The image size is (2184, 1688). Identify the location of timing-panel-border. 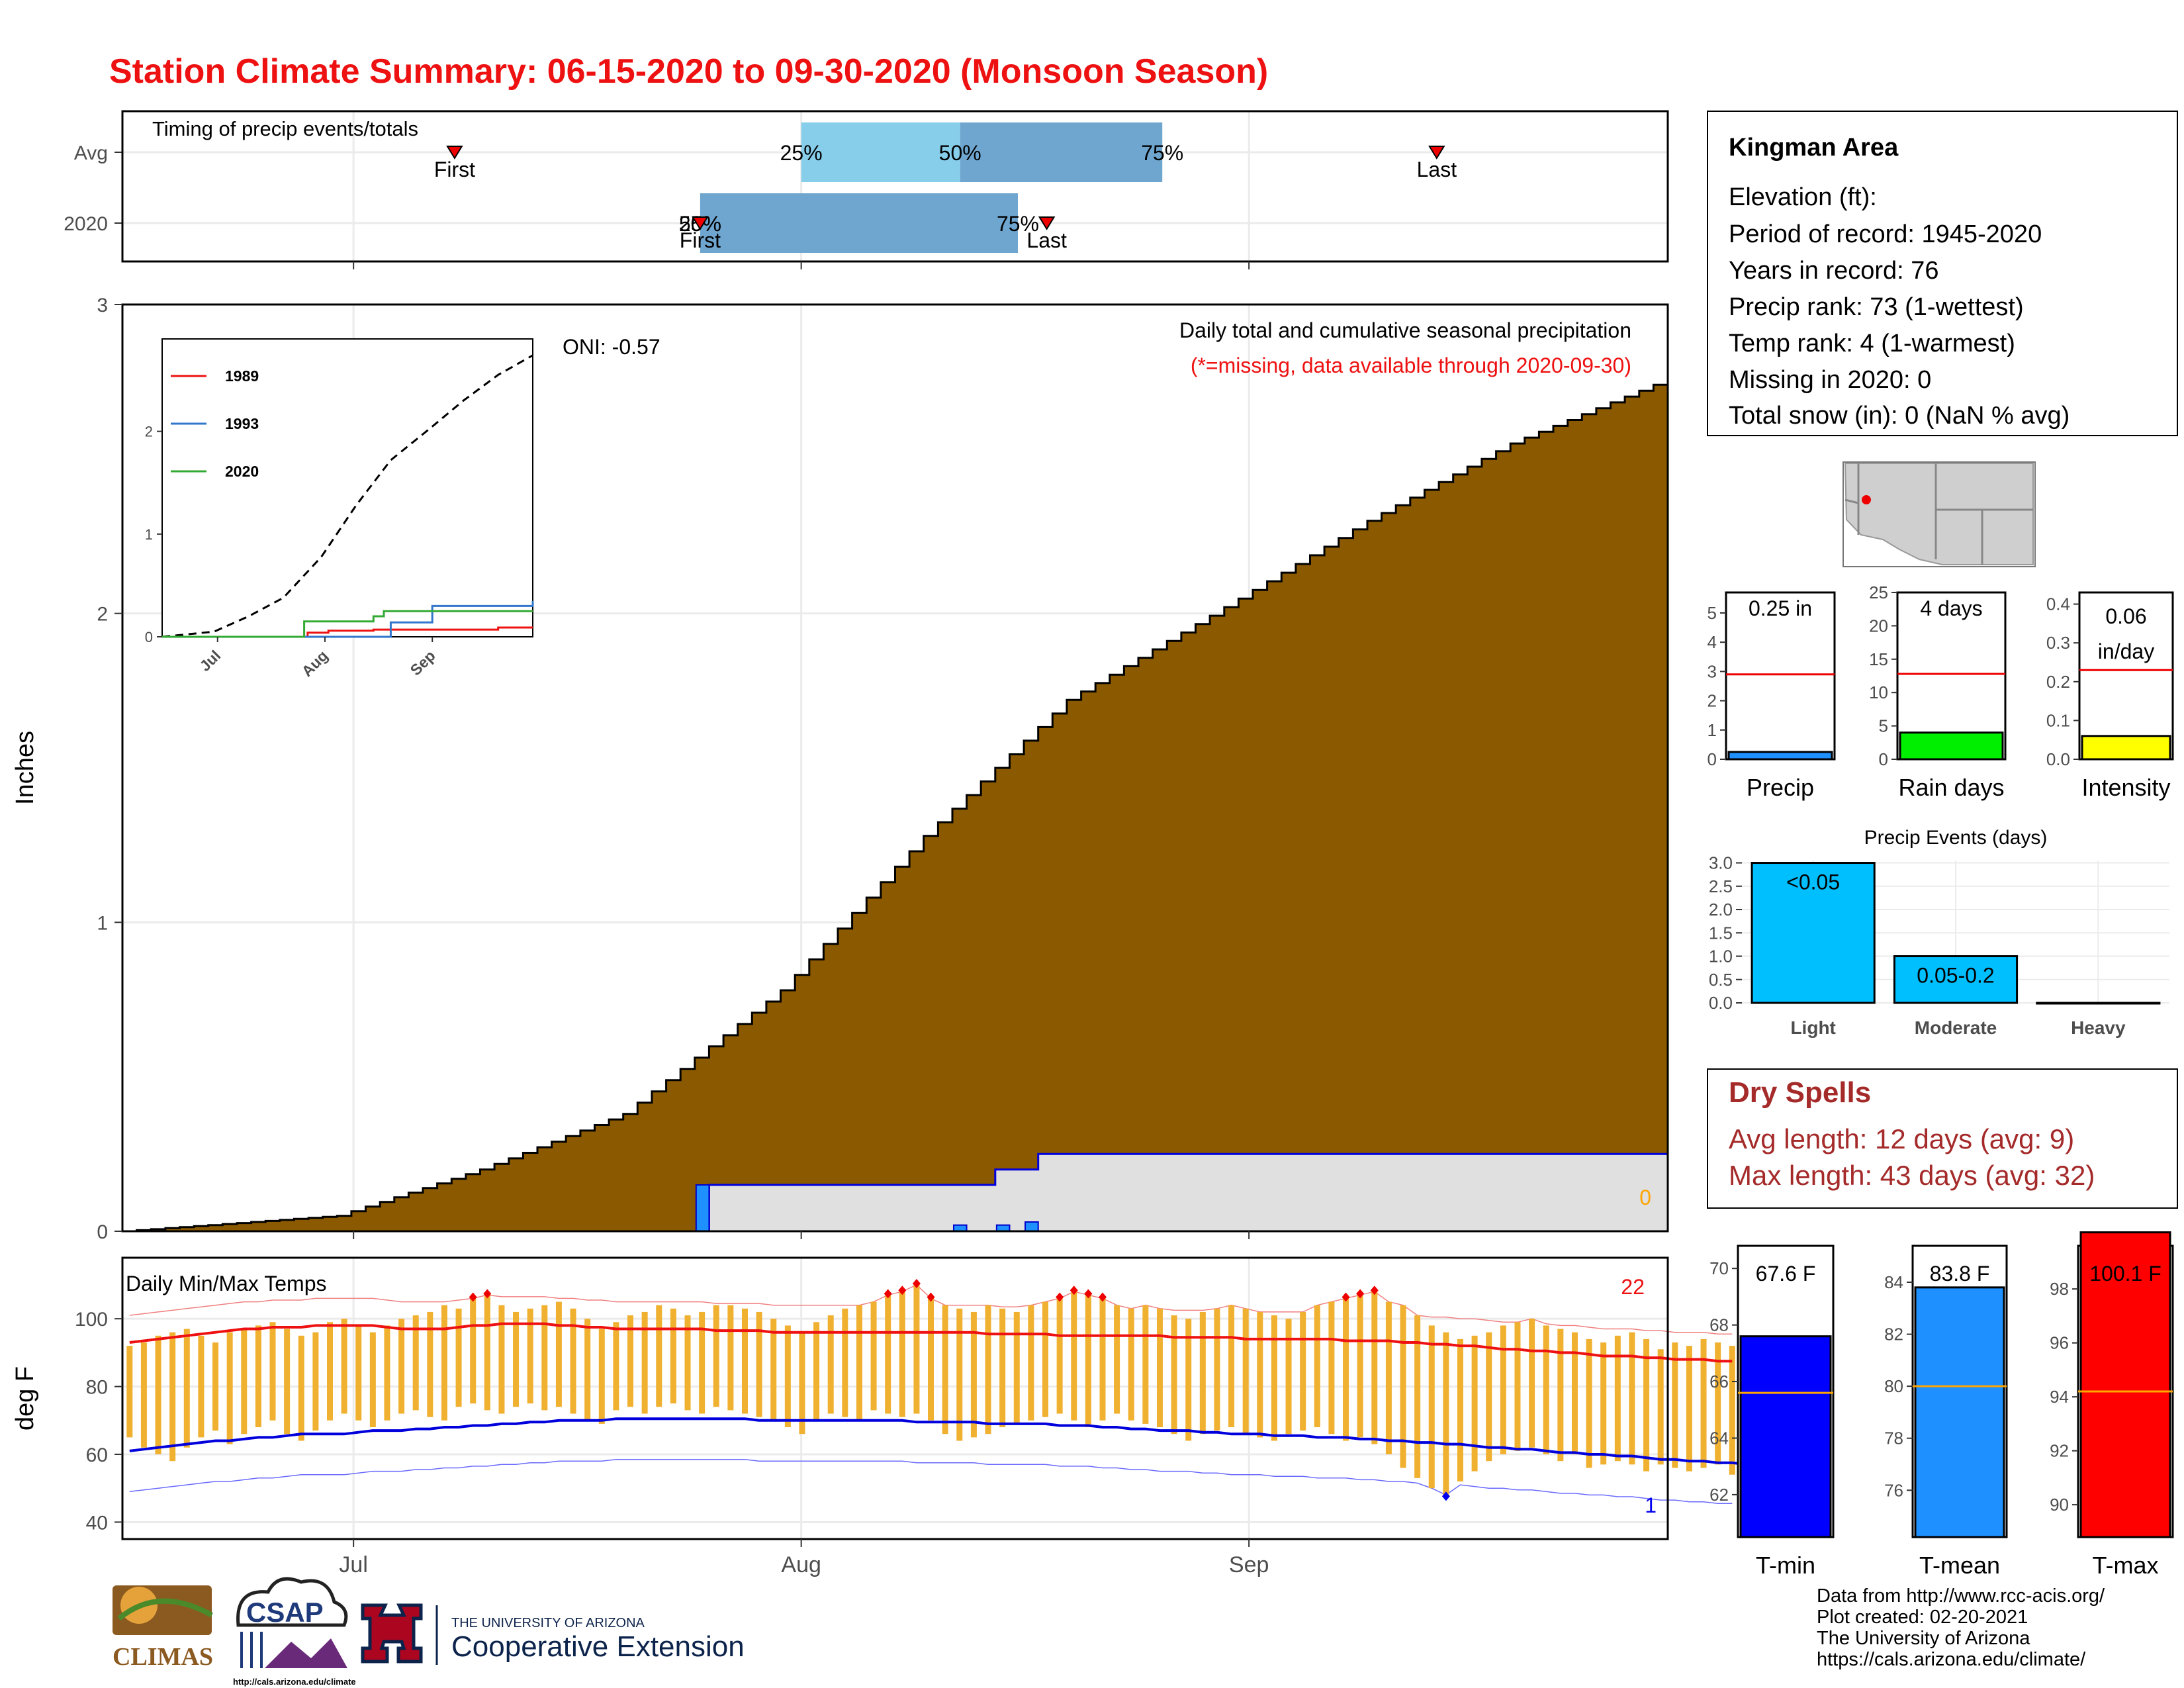
(895, 186).